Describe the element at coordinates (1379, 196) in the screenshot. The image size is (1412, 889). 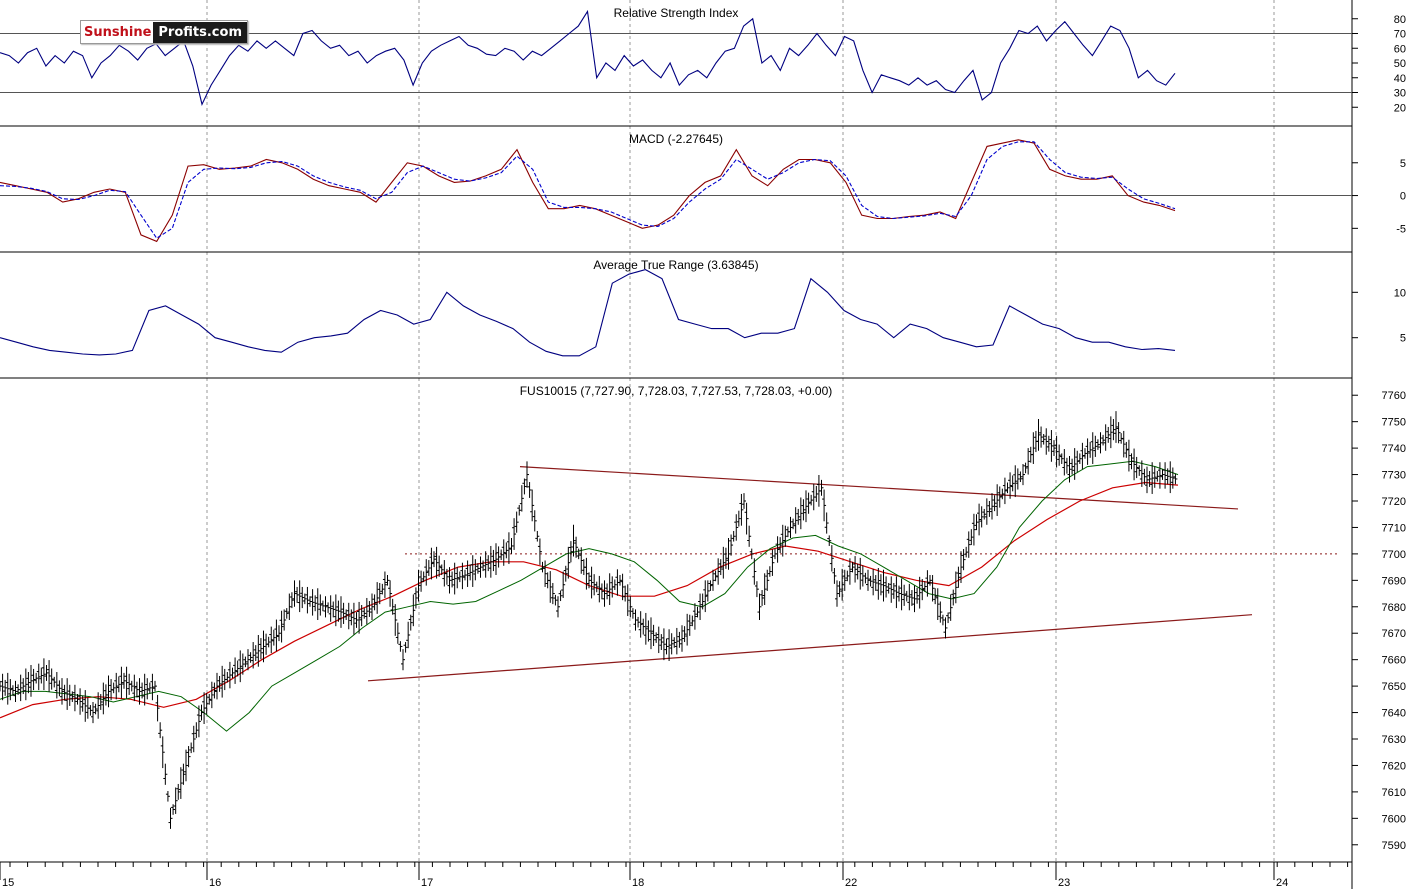
I see `y-axis-ticks-1: 5 0 -5` at that location.